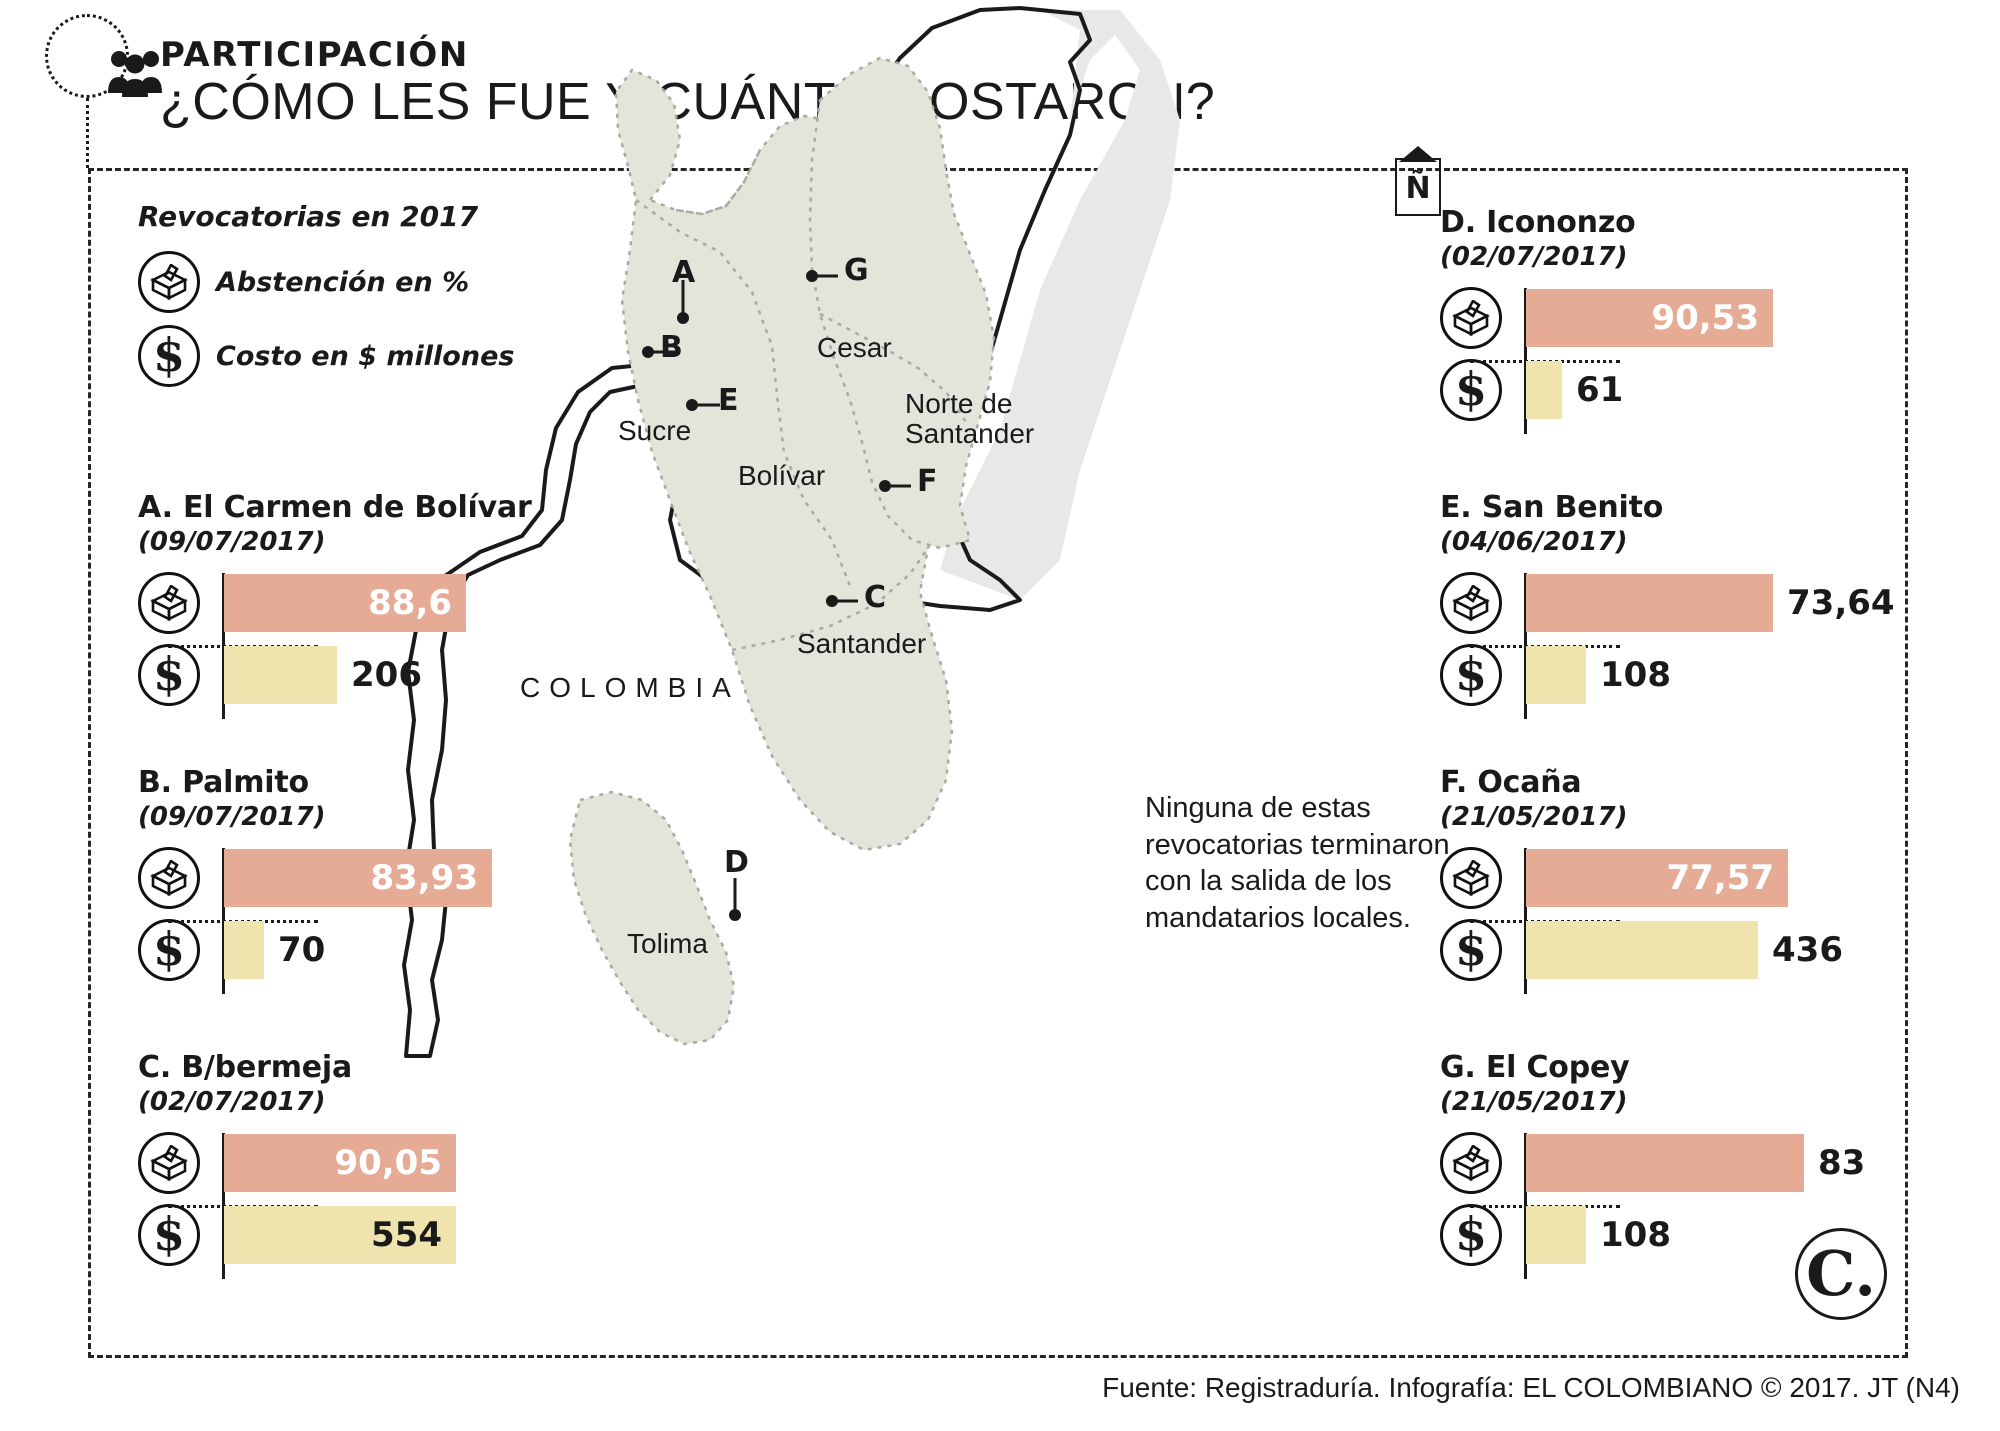 This screenshot has width=2000, height=1431. Describe the element at coordinates (365, 356) in the screenshot. I see `legend-label-costo: Costo en $ millones` at that location.